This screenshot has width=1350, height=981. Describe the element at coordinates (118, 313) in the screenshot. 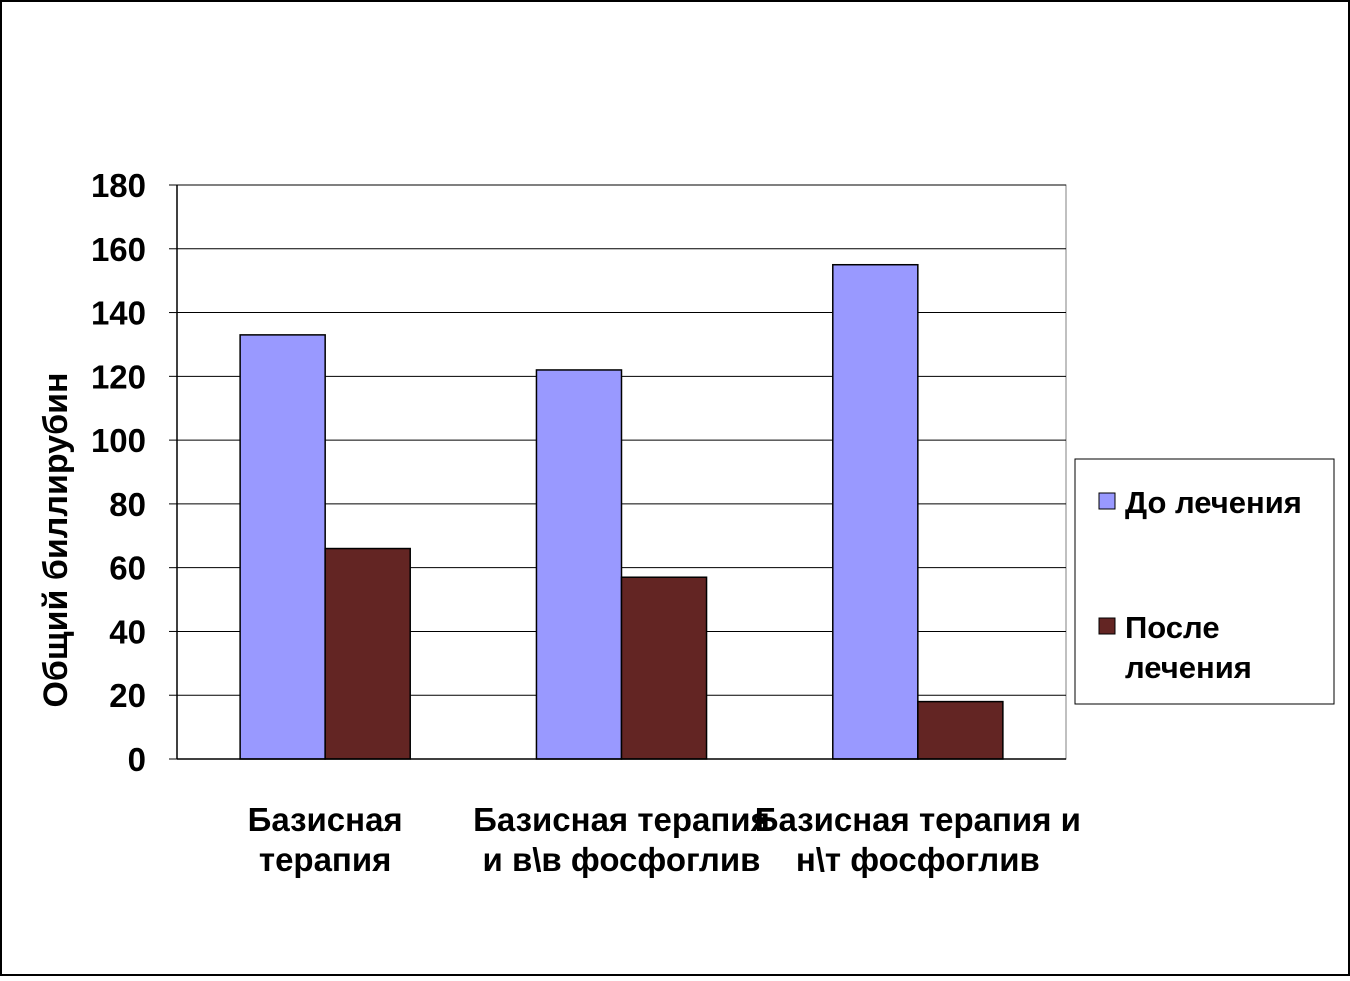

I see `y-tick-label: 140` at that location.